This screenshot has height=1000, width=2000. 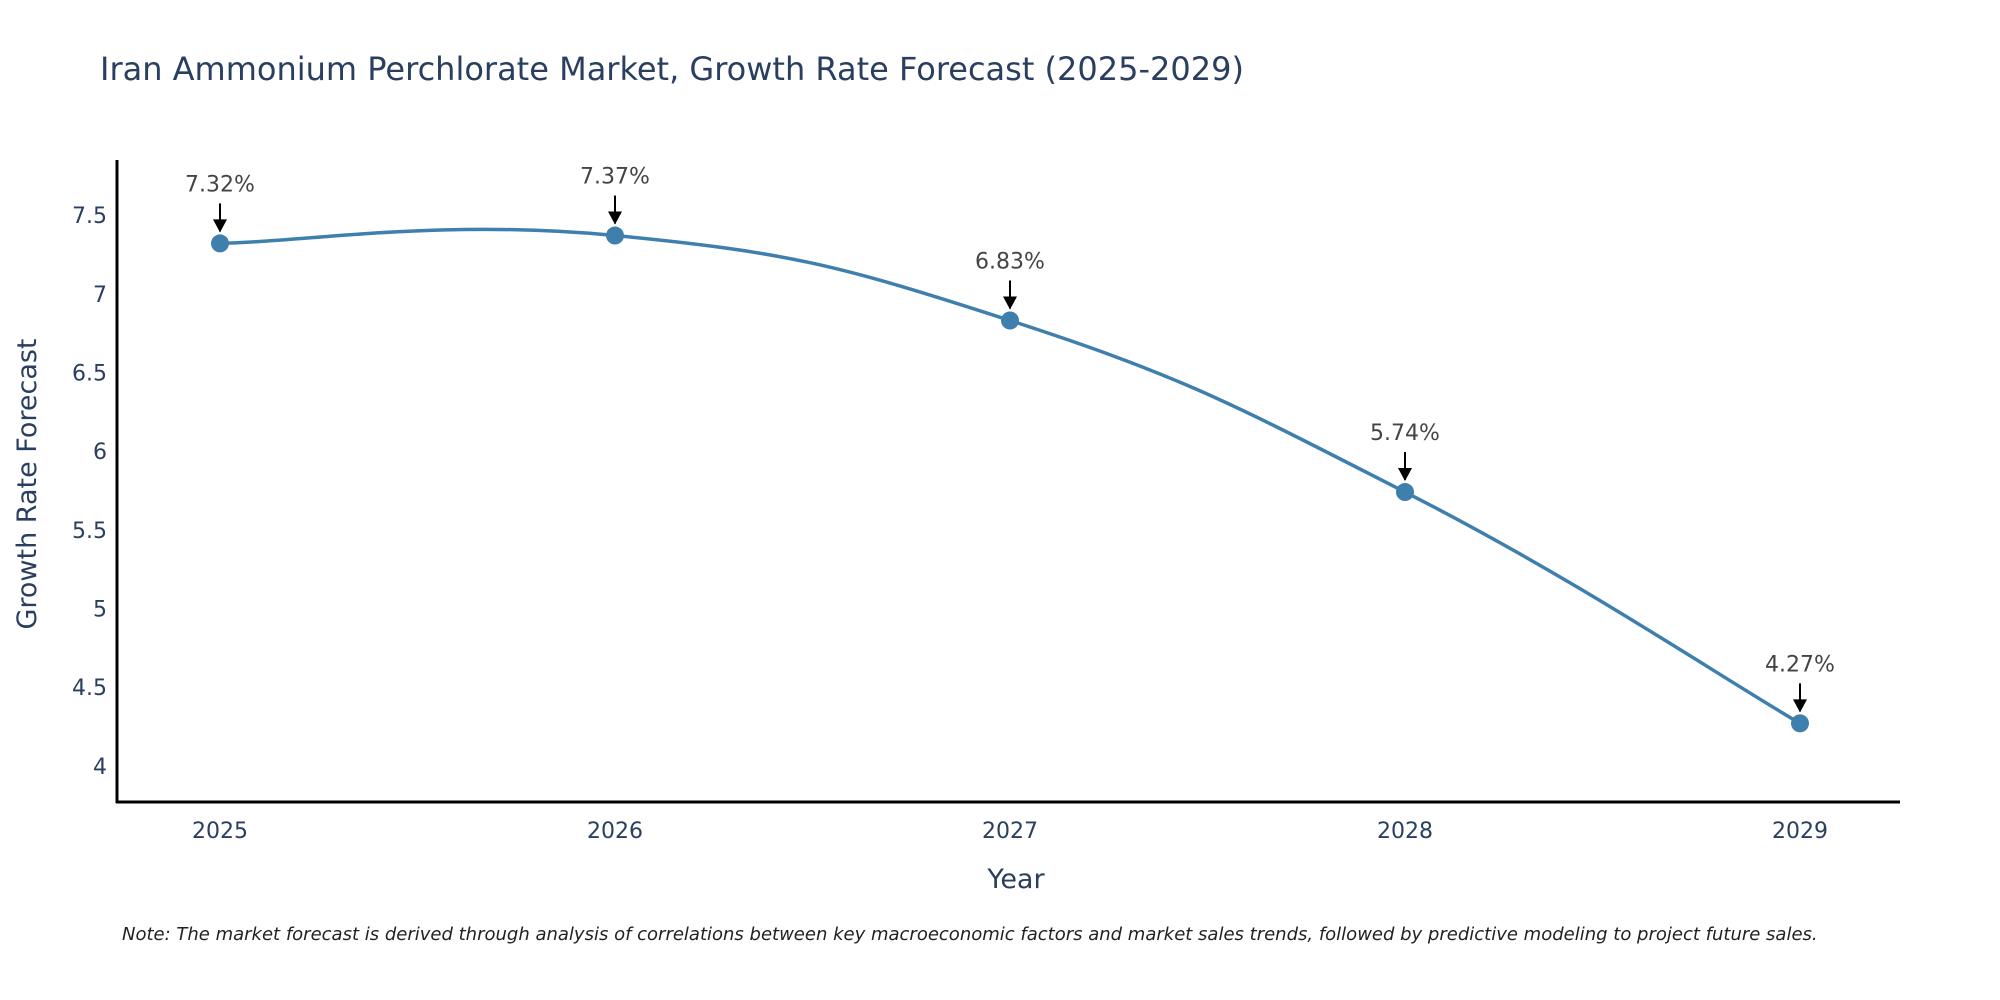 What do you see at coordinates (615, 831) in the screenshot?
I see `x-tick-label: 2026` at bounding box center [615, 831].